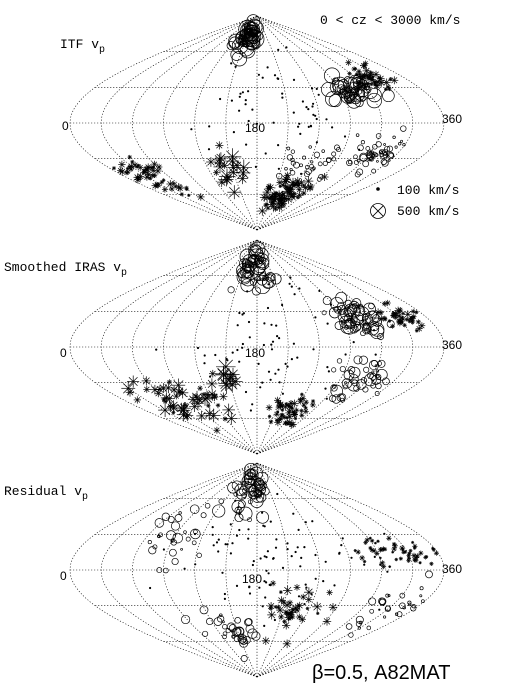 Image resolution: width=512 pixels, height=689 pixels. What do you see at coordinates (46, 493) in the screenshot?
I see `panel-title: Residual vp` at bounding box center [46, 493].